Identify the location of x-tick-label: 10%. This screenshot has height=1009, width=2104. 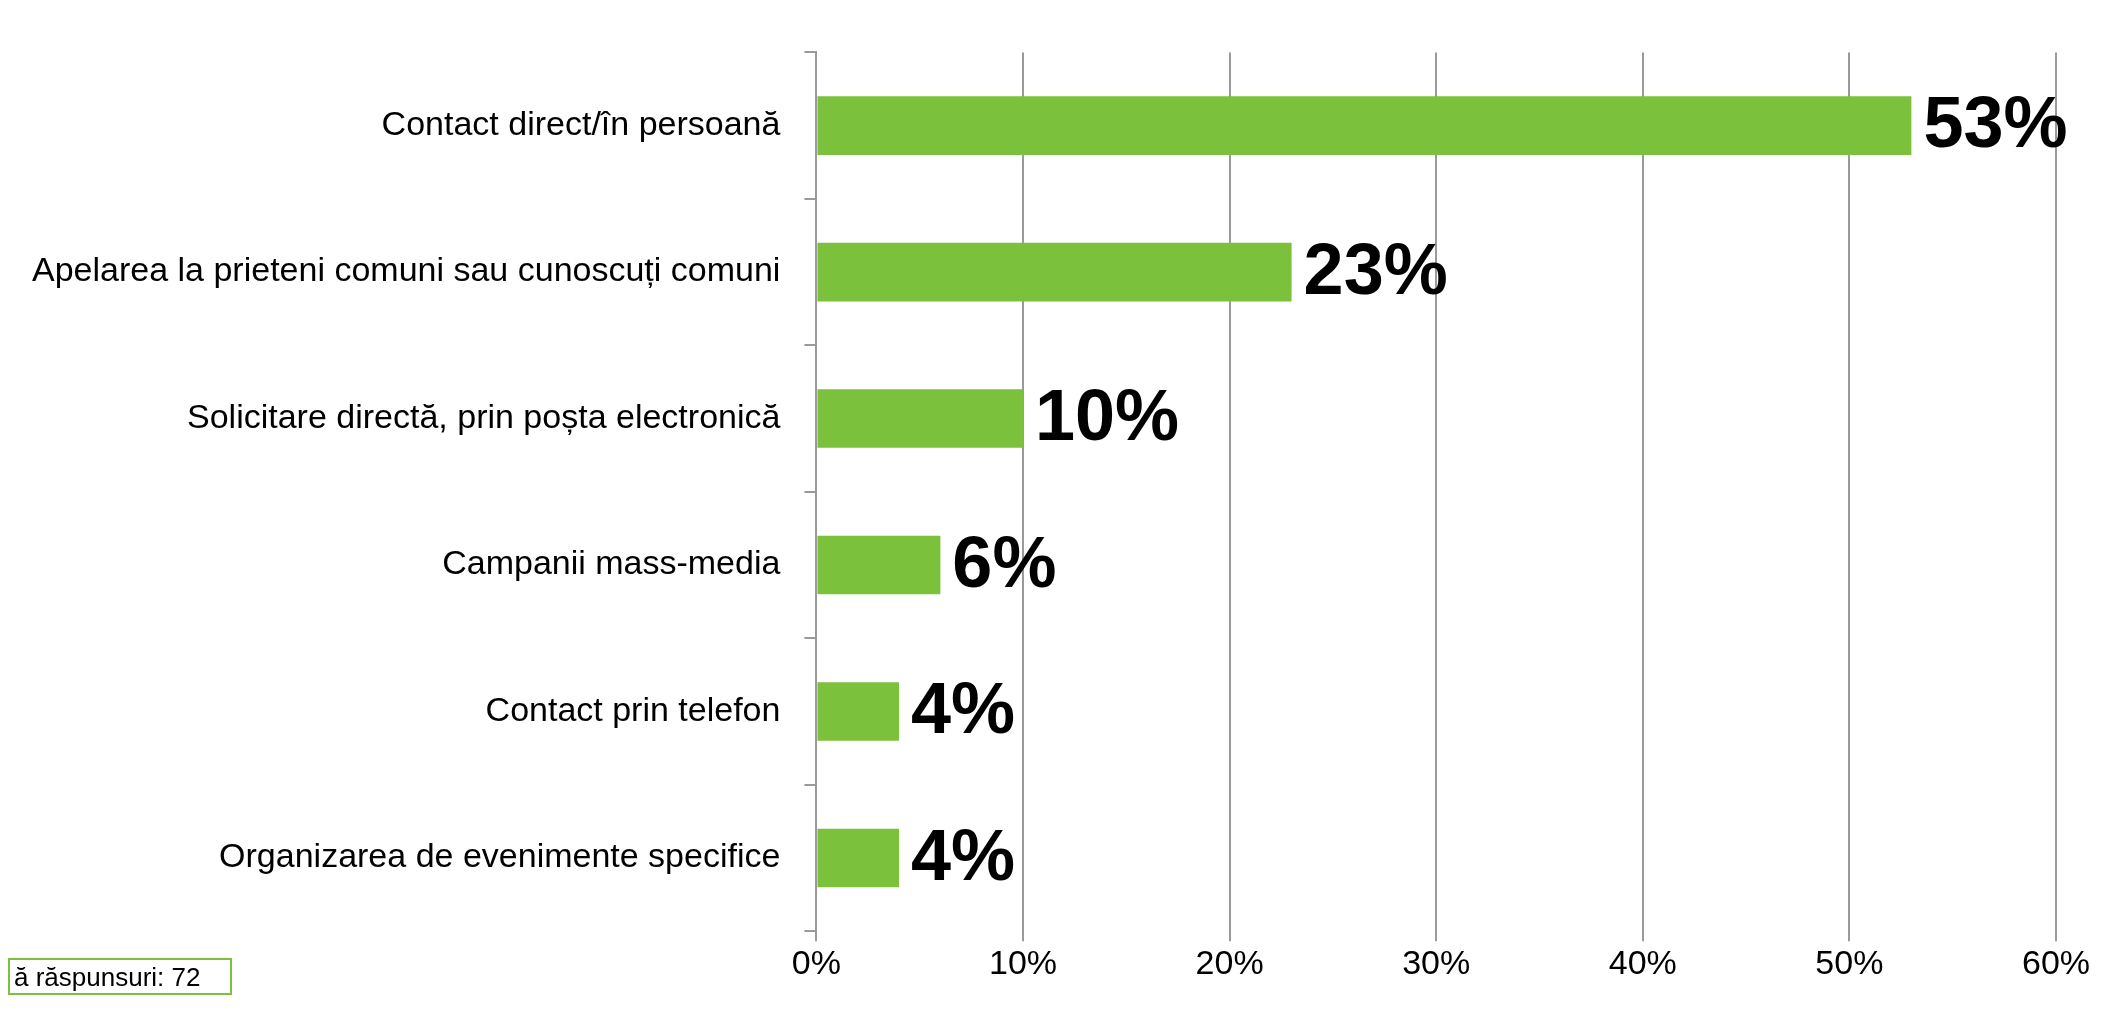
(1023, 961).